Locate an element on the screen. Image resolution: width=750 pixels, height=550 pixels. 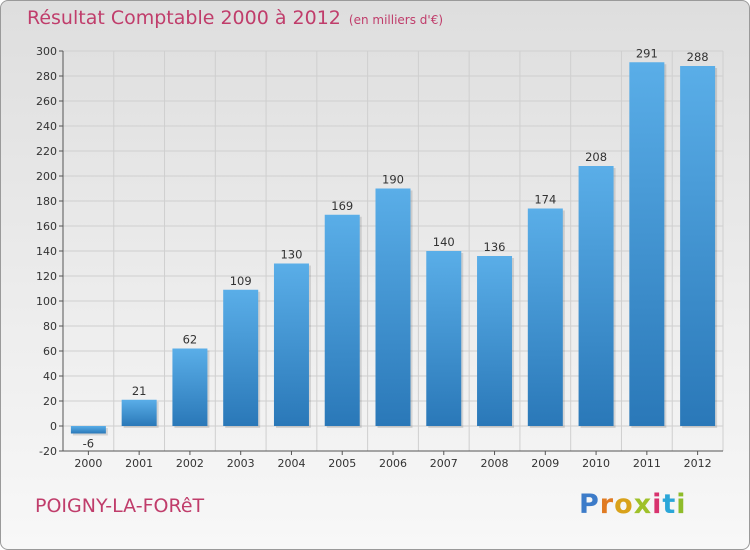
bar-2003 is located at coordinates (241, 357).